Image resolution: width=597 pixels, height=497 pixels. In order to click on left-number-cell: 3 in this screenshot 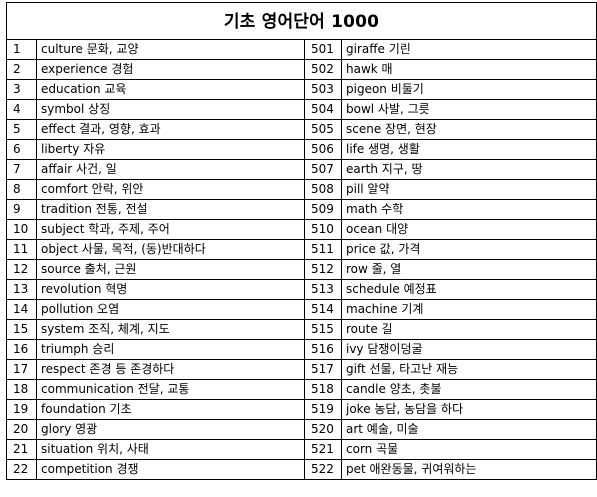, I will do `click(21, 89)`.